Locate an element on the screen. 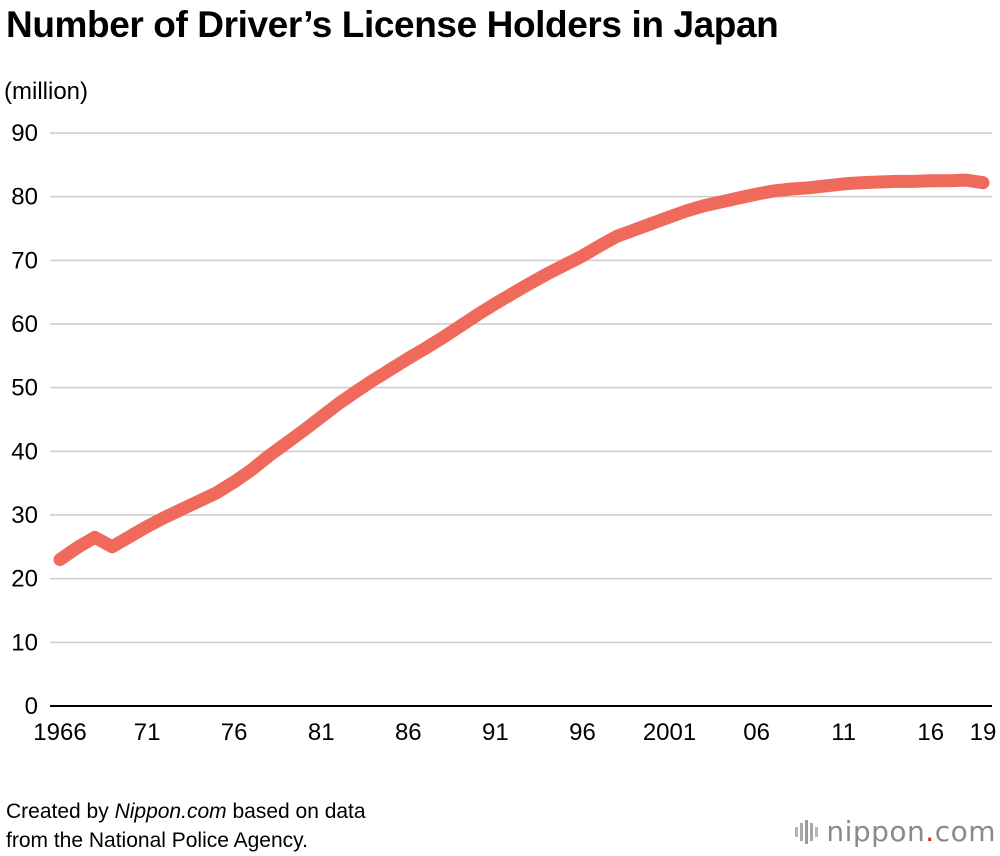  nippon-logo: nippon.com is located at coordinates (895, 831).